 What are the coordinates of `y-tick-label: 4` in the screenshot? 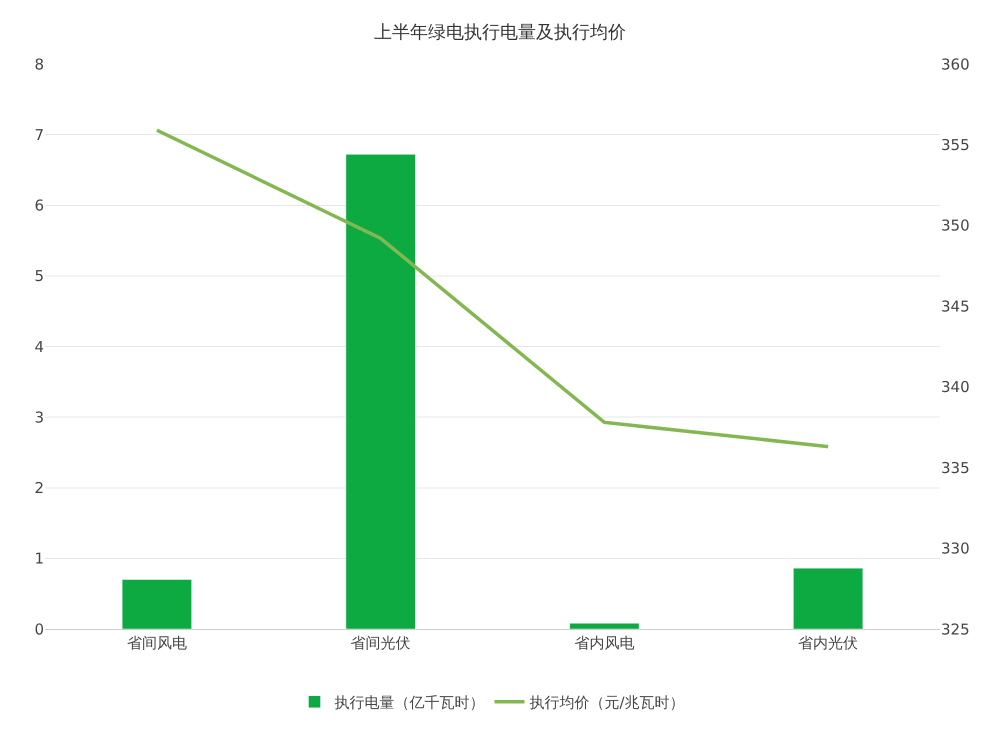 It's located at (39, 347).